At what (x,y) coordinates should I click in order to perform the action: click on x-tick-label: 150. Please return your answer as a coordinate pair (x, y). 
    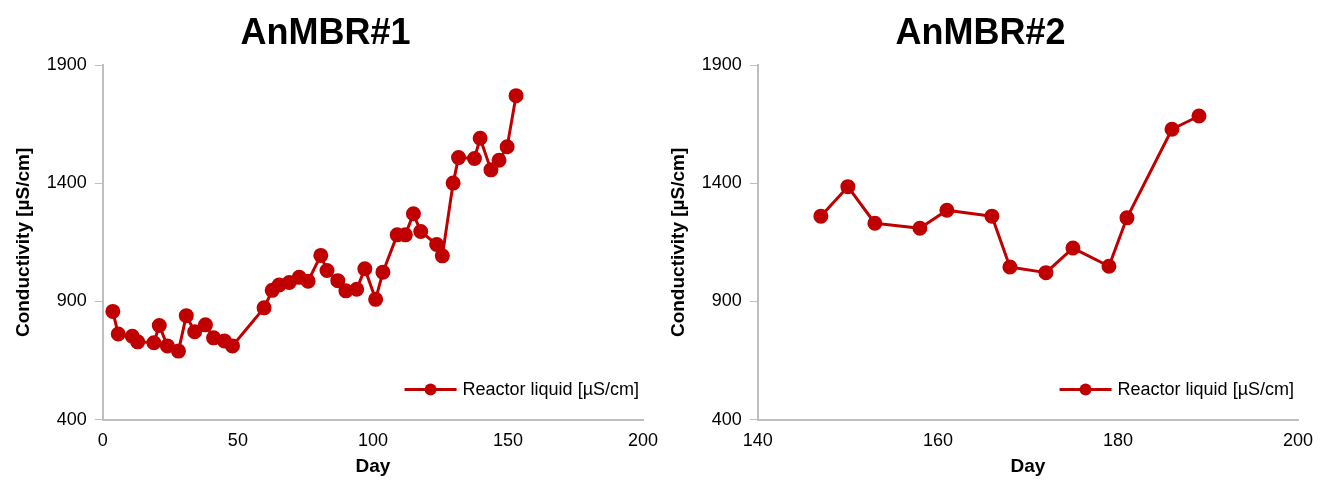
    Looking at the image, I should click on (507, 440).